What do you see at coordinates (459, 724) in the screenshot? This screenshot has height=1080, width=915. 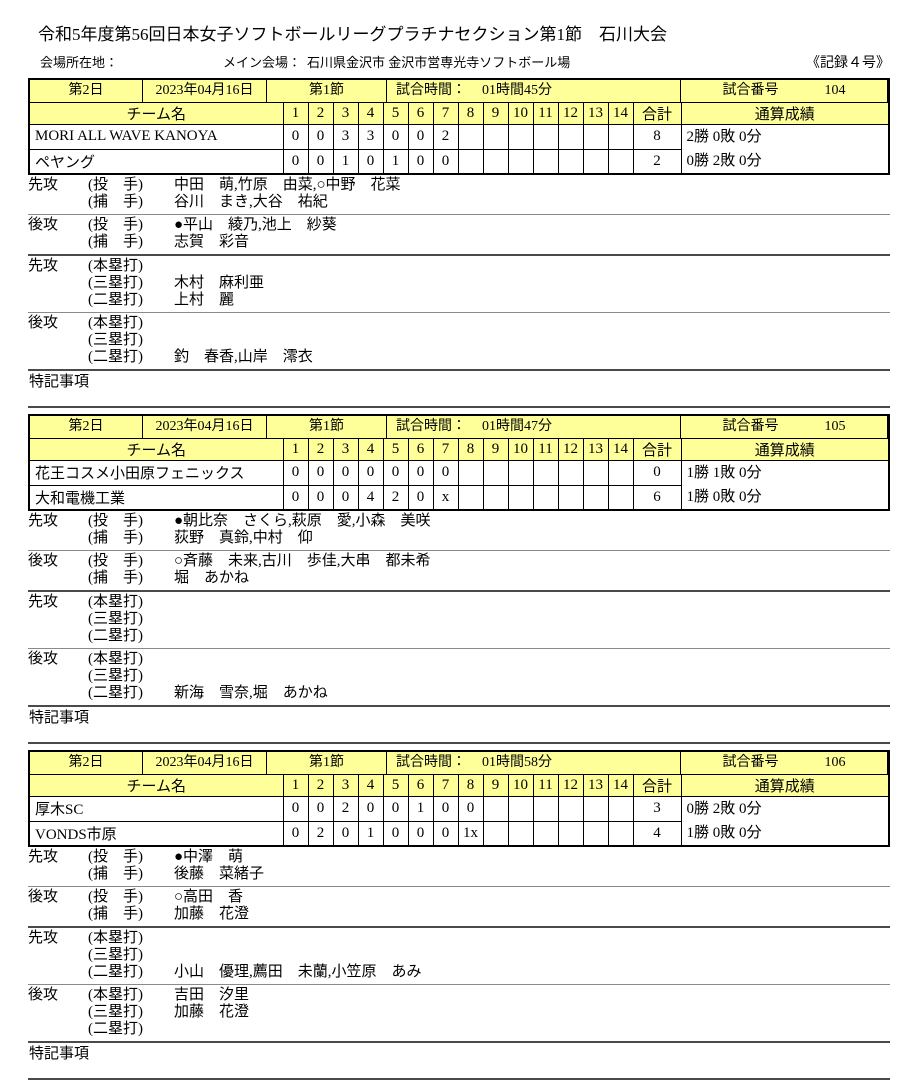 I see `notes-section: 特記事項` at bounding box center [459, 724].